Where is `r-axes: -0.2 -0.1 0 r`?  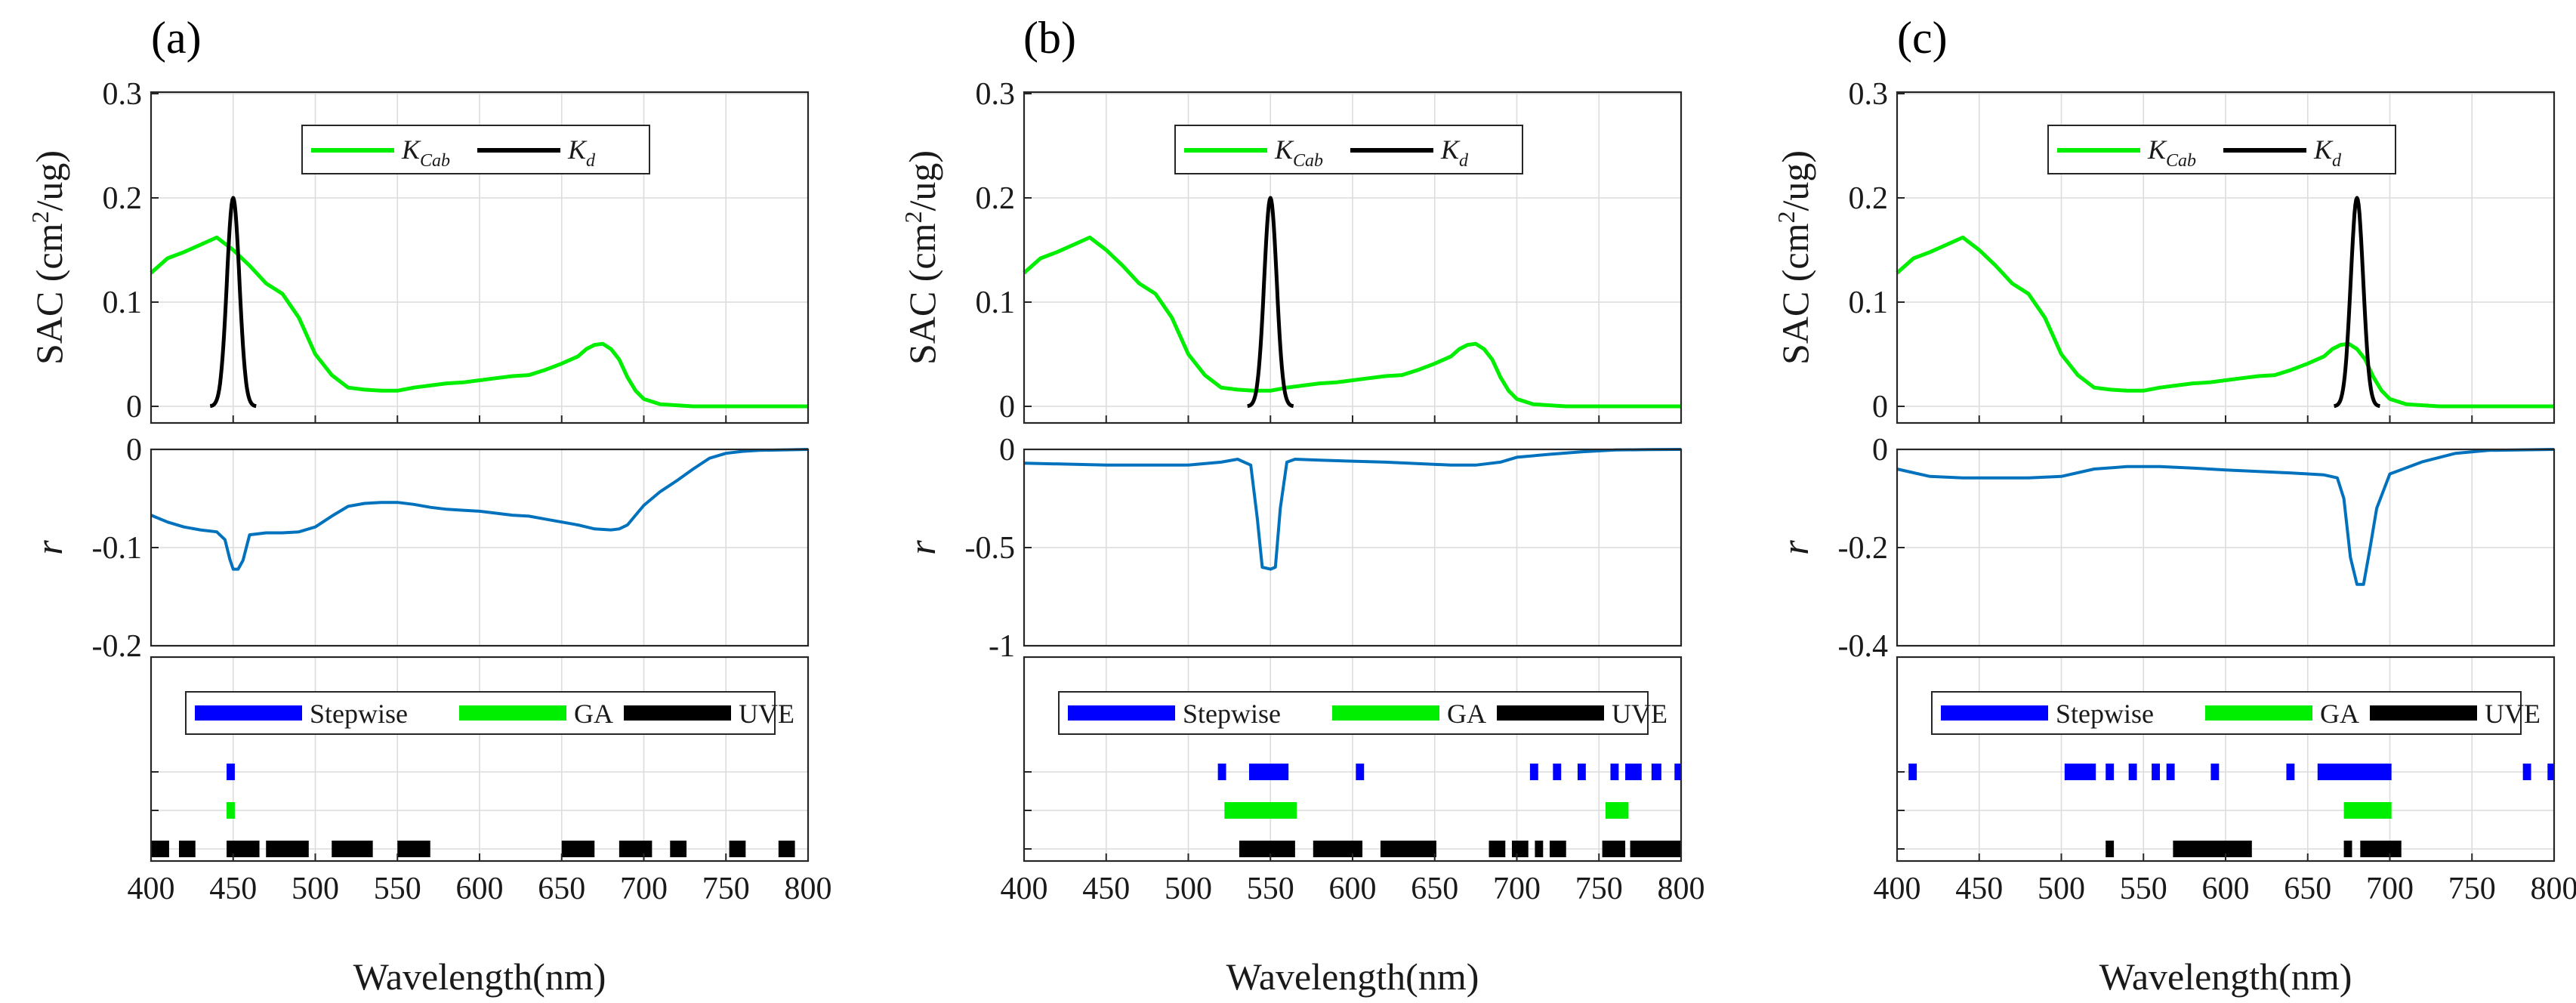
r-axes: -0.2 -0.1 0 r is located at coordinates (419, 548).